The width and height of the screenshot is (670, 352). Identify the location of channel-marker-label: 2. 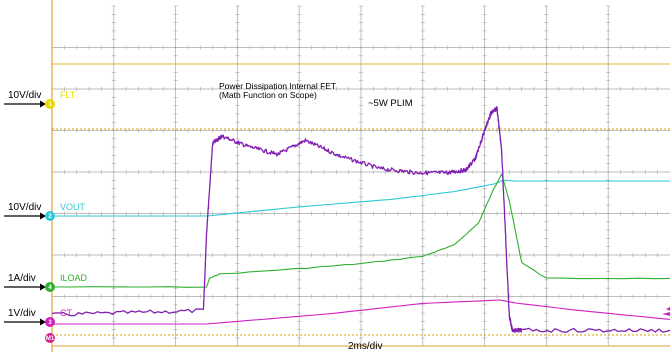
(50, 217).